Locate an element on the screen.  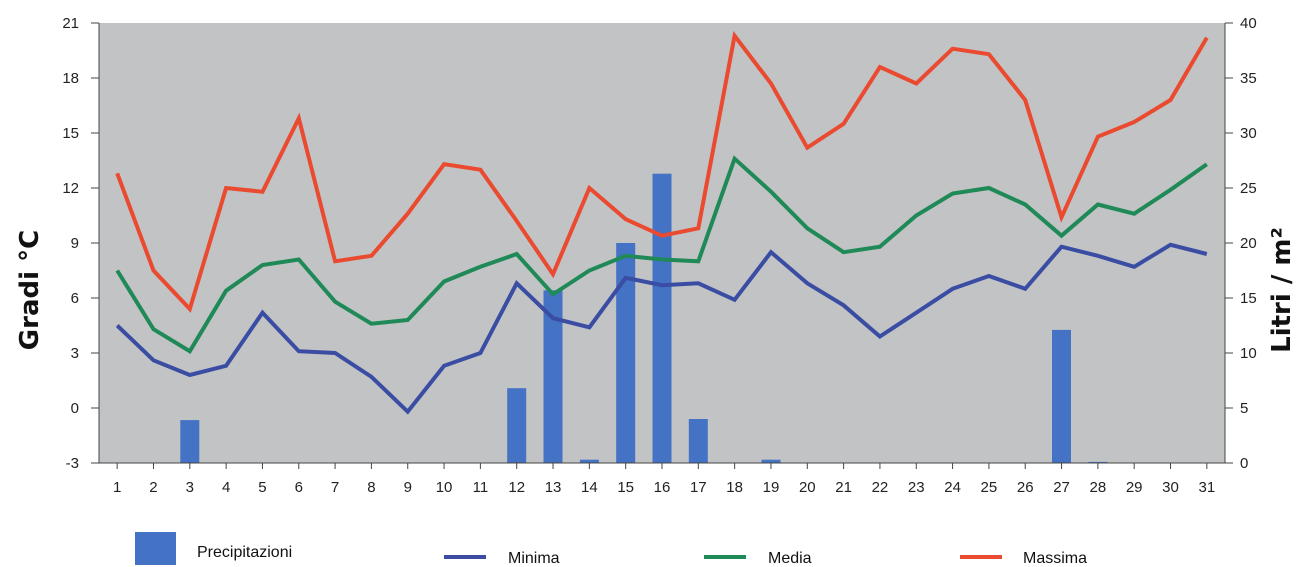
right-tick-label: 25 is located at coordinates (1248, 188).